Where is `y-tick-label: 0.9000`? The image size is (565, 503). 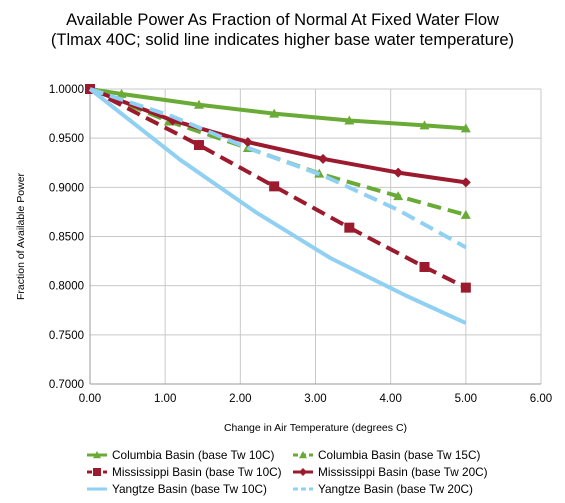
y-tick-label: 0.9000 is located at coordinates (66, 188).